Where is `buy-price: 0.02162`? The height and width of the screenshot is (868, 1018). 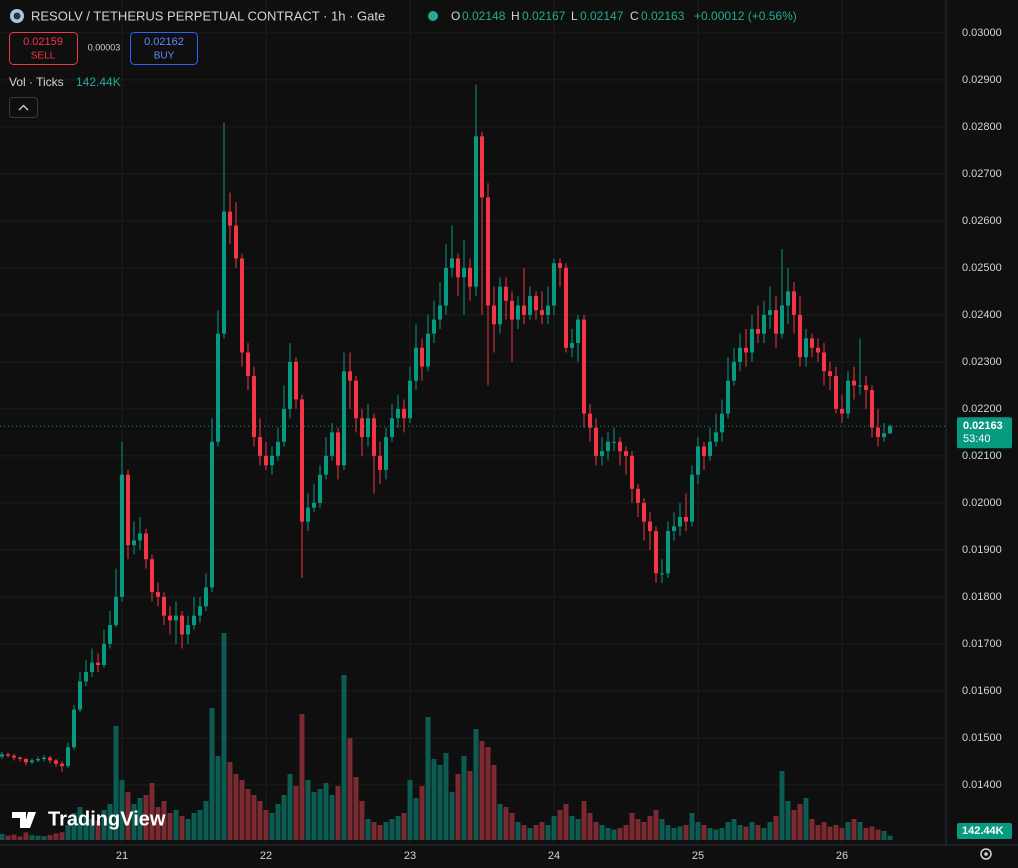 buy-price: 0.02162 is located at coordinates (164, 42).